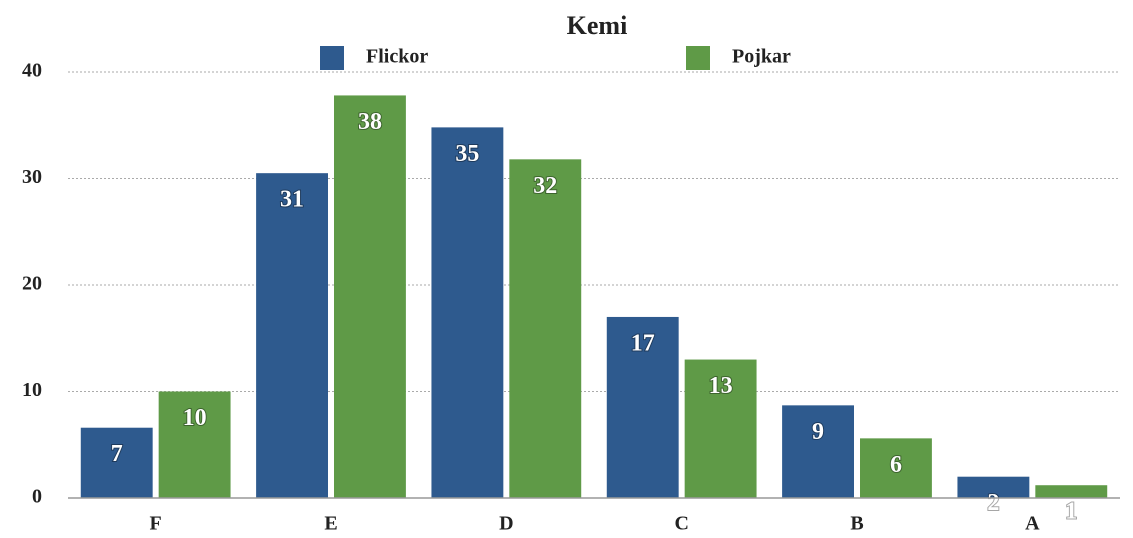 This screenshot has width=1133, height=538. Describe the element at coordinates (195, 418) in the screenshot. I see `value-label: 10` at that location.